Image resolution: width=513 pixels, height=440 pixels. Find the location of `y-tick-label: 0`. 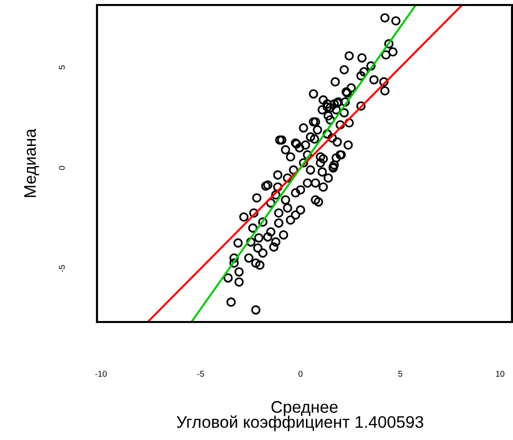

y-tick-label: 0 is located at coordinates (61, 168).